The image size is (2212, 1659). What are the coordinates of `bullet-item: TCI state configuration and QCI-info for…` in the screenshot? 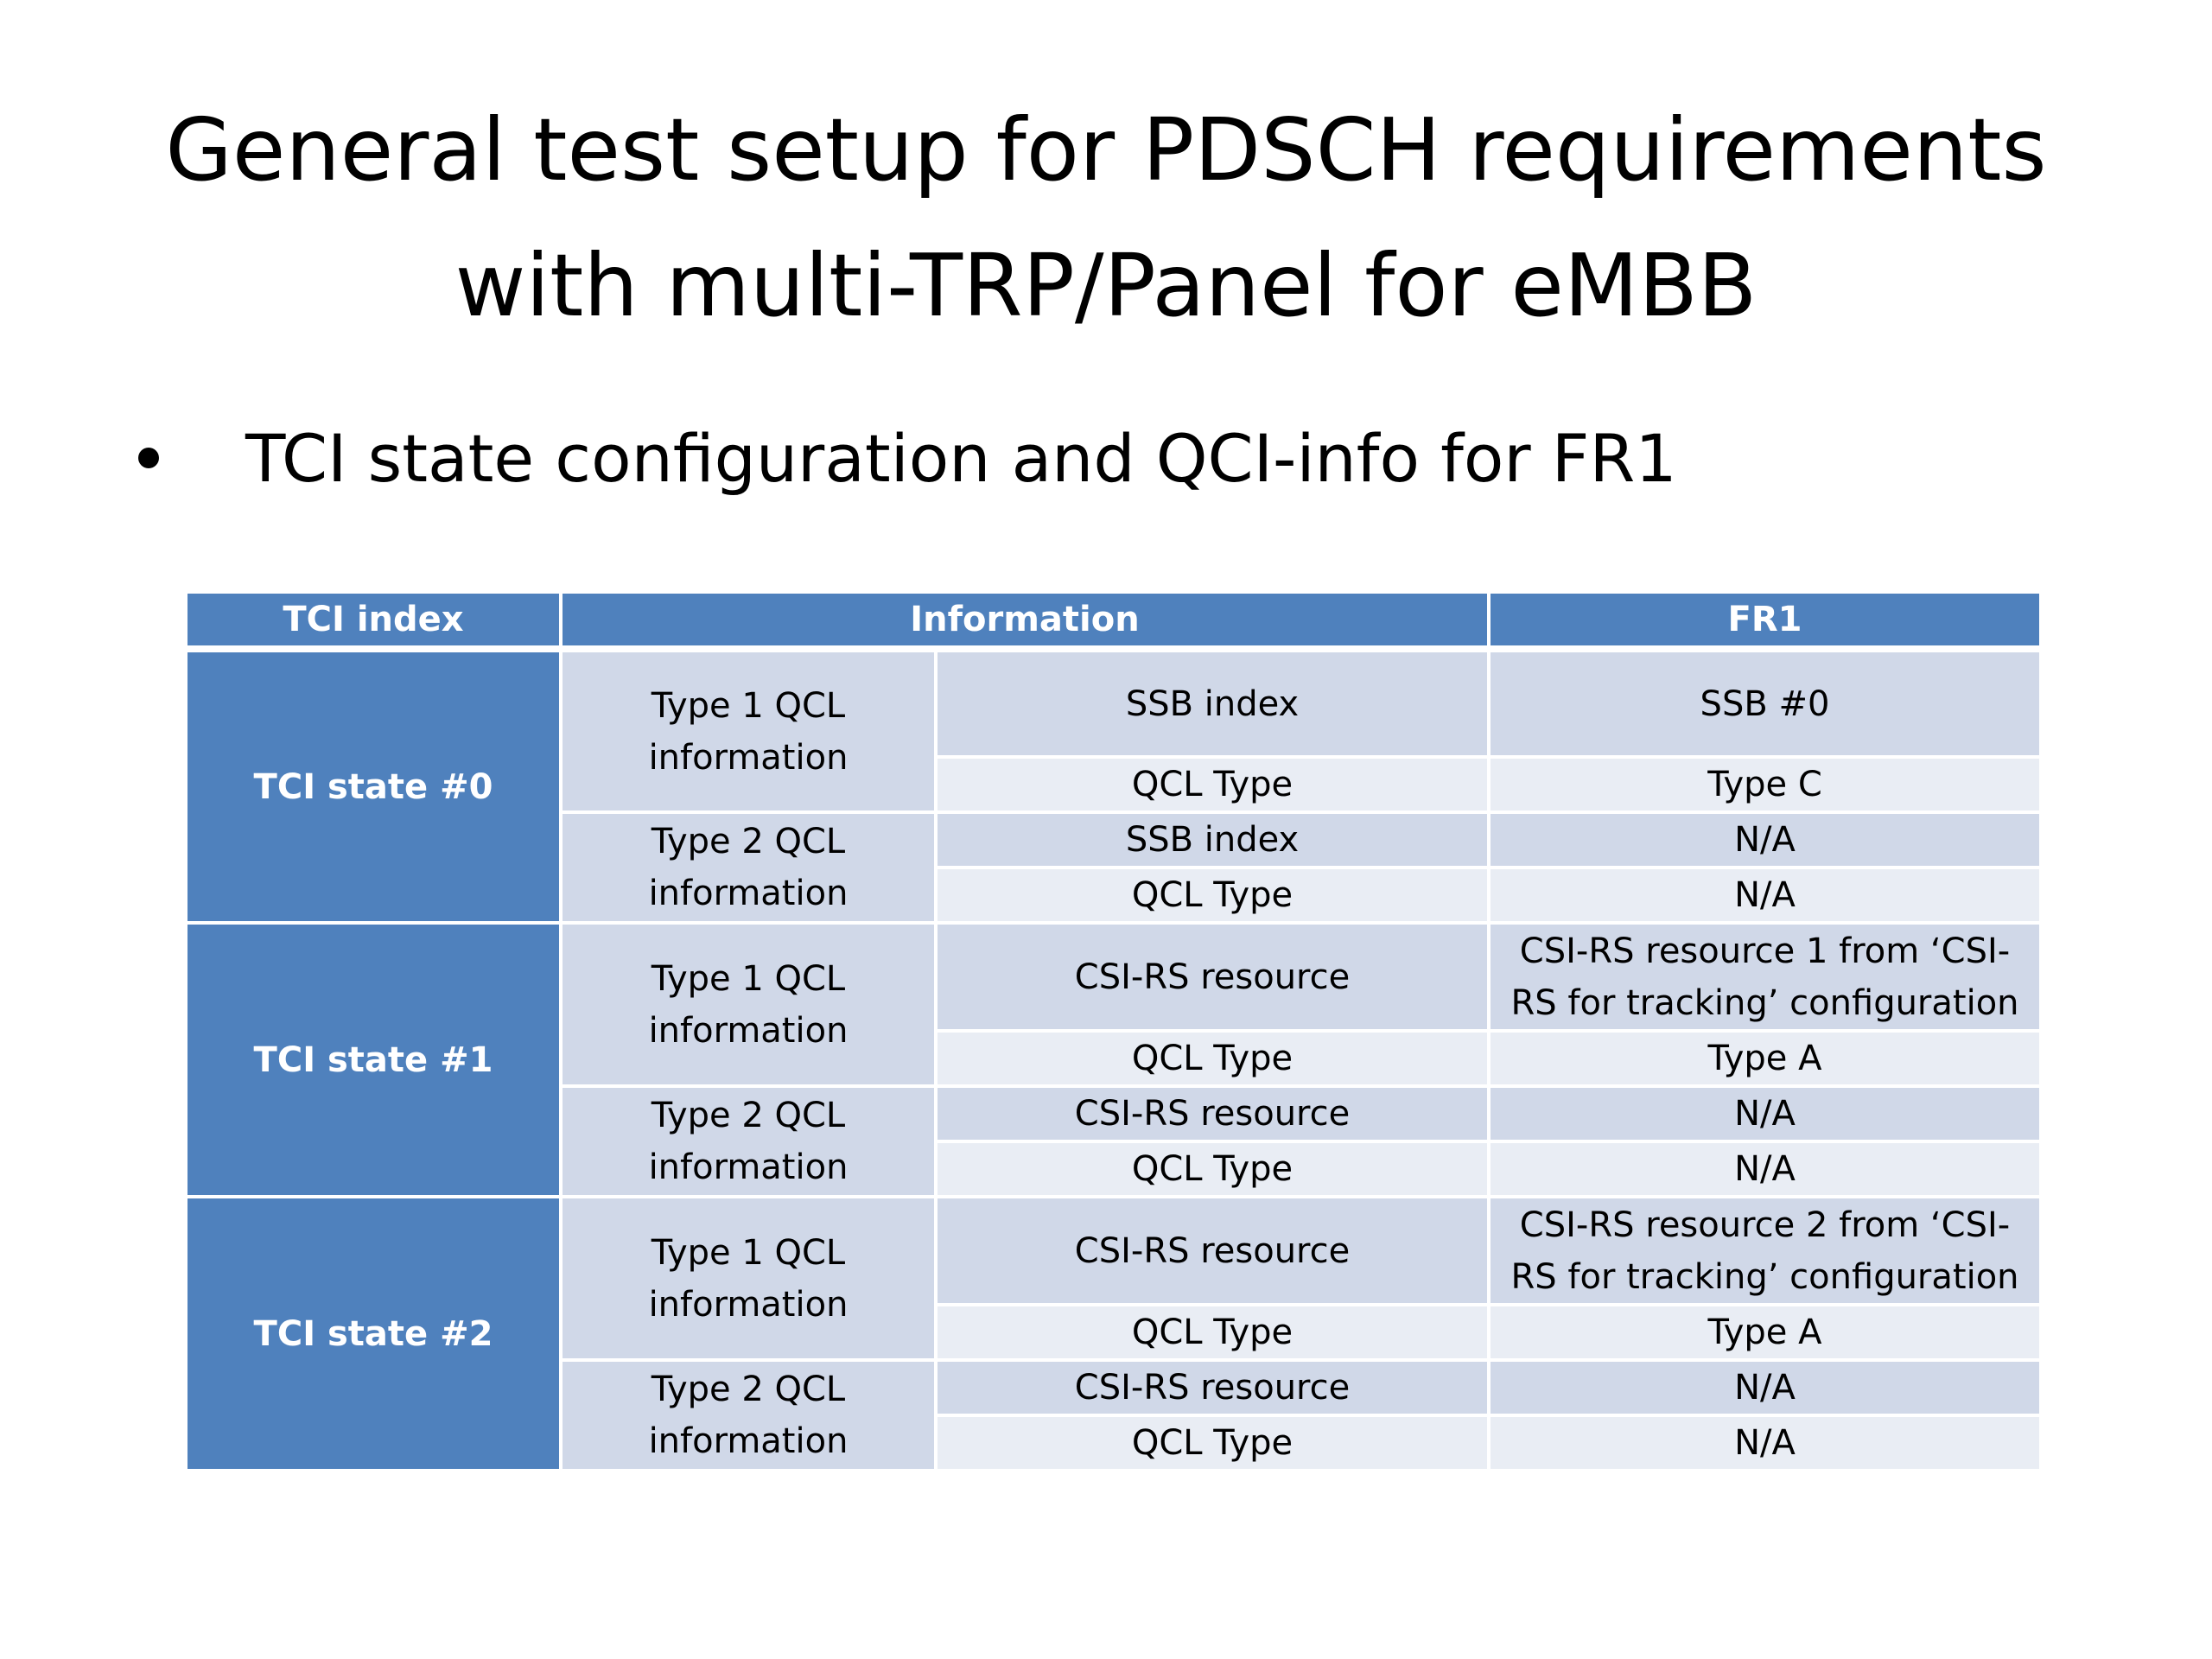 It's located at (903, 458).